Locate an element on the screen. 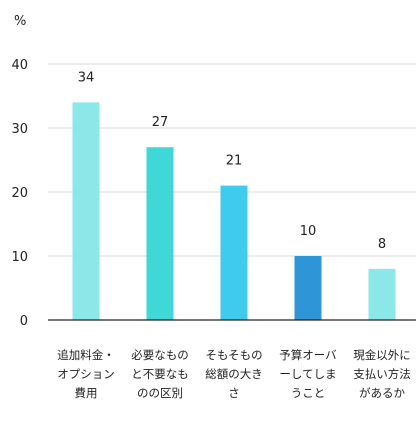 This screenshot has width=416, height=426. y-tick-label: 30 is located at coordinates (19, 129).